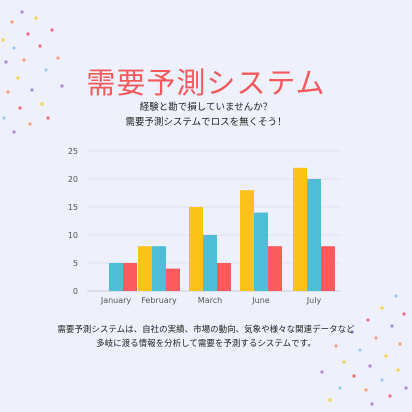 This screenshot has width=412, height=412. What do you see at coordinates (73, 207) in the screenshot?
I see `y-tick-label: 15` at bounding box center [73, 207].